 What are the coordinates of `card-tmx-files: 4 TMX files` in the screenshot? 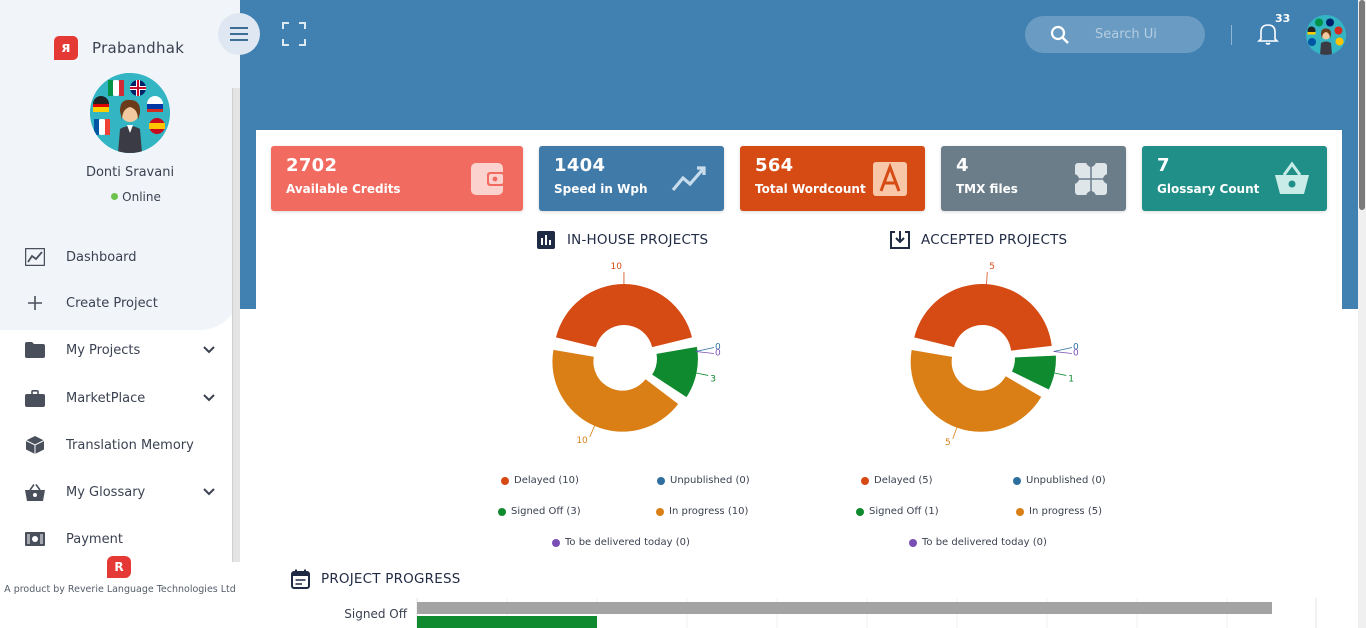 It's located at (1033, 178).